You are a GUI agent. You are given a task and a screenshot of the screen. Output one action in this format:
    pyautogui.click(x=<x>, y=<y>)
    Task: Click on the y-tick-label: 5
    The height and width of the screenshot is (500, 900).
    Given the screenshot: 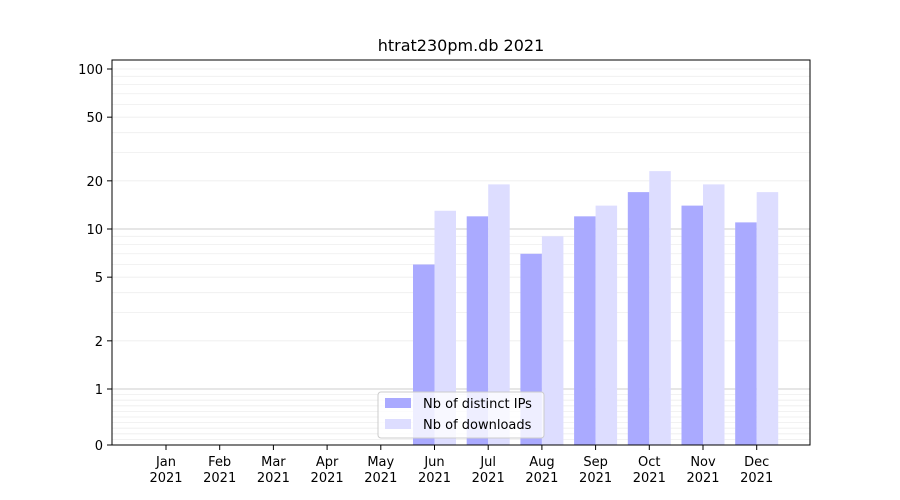 What is the action you would take?
    pyautogui.click(x=99, y=278)
    